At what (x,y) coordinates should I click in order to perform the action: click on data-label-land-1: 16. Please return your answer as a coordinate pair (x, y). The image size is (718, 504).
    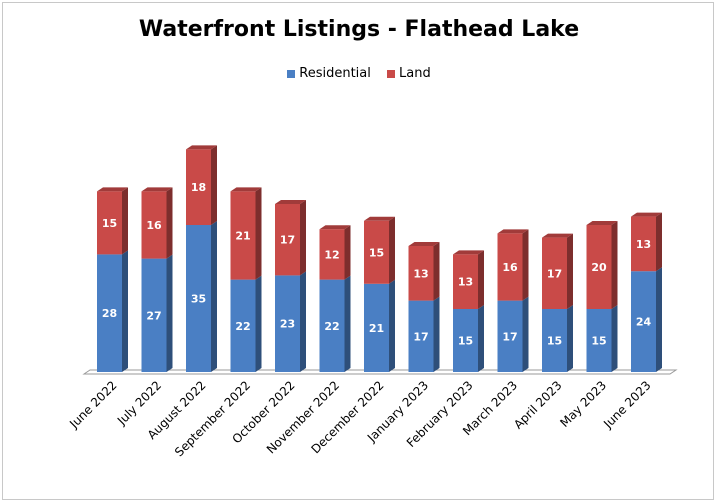
    Looking at the image, I should click on (154, 225).